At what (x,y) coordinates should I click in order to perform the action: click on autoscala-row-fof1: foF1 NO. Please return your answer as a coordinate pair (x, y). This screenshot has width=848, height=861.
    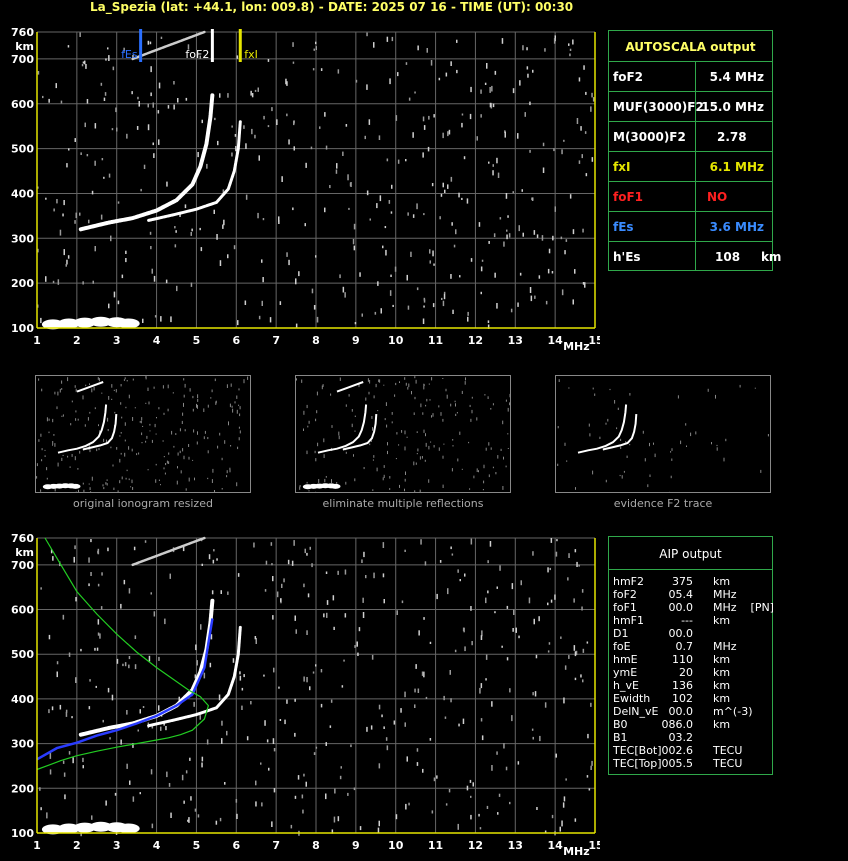
    Looking at the image, I should click on (690, 196).